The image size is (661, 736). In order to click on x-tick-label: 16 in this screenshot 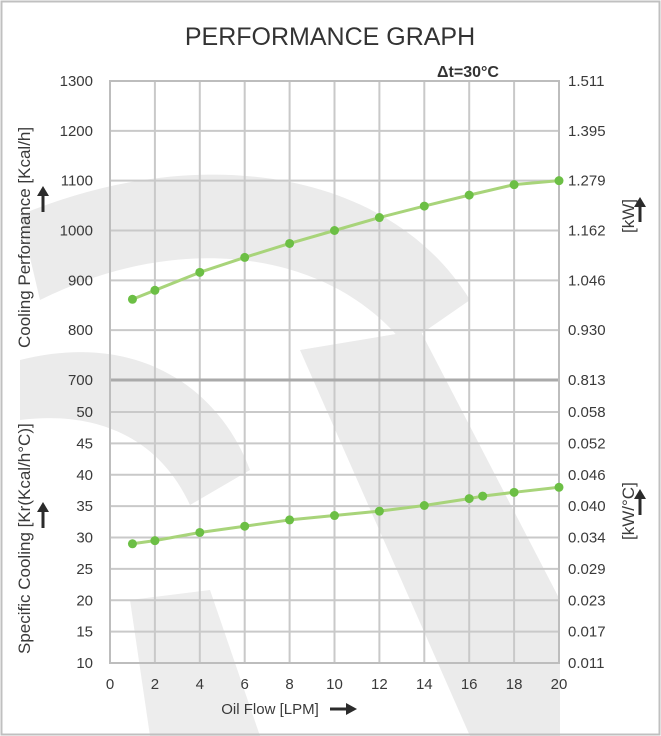, I will do `click(469, 684)`.